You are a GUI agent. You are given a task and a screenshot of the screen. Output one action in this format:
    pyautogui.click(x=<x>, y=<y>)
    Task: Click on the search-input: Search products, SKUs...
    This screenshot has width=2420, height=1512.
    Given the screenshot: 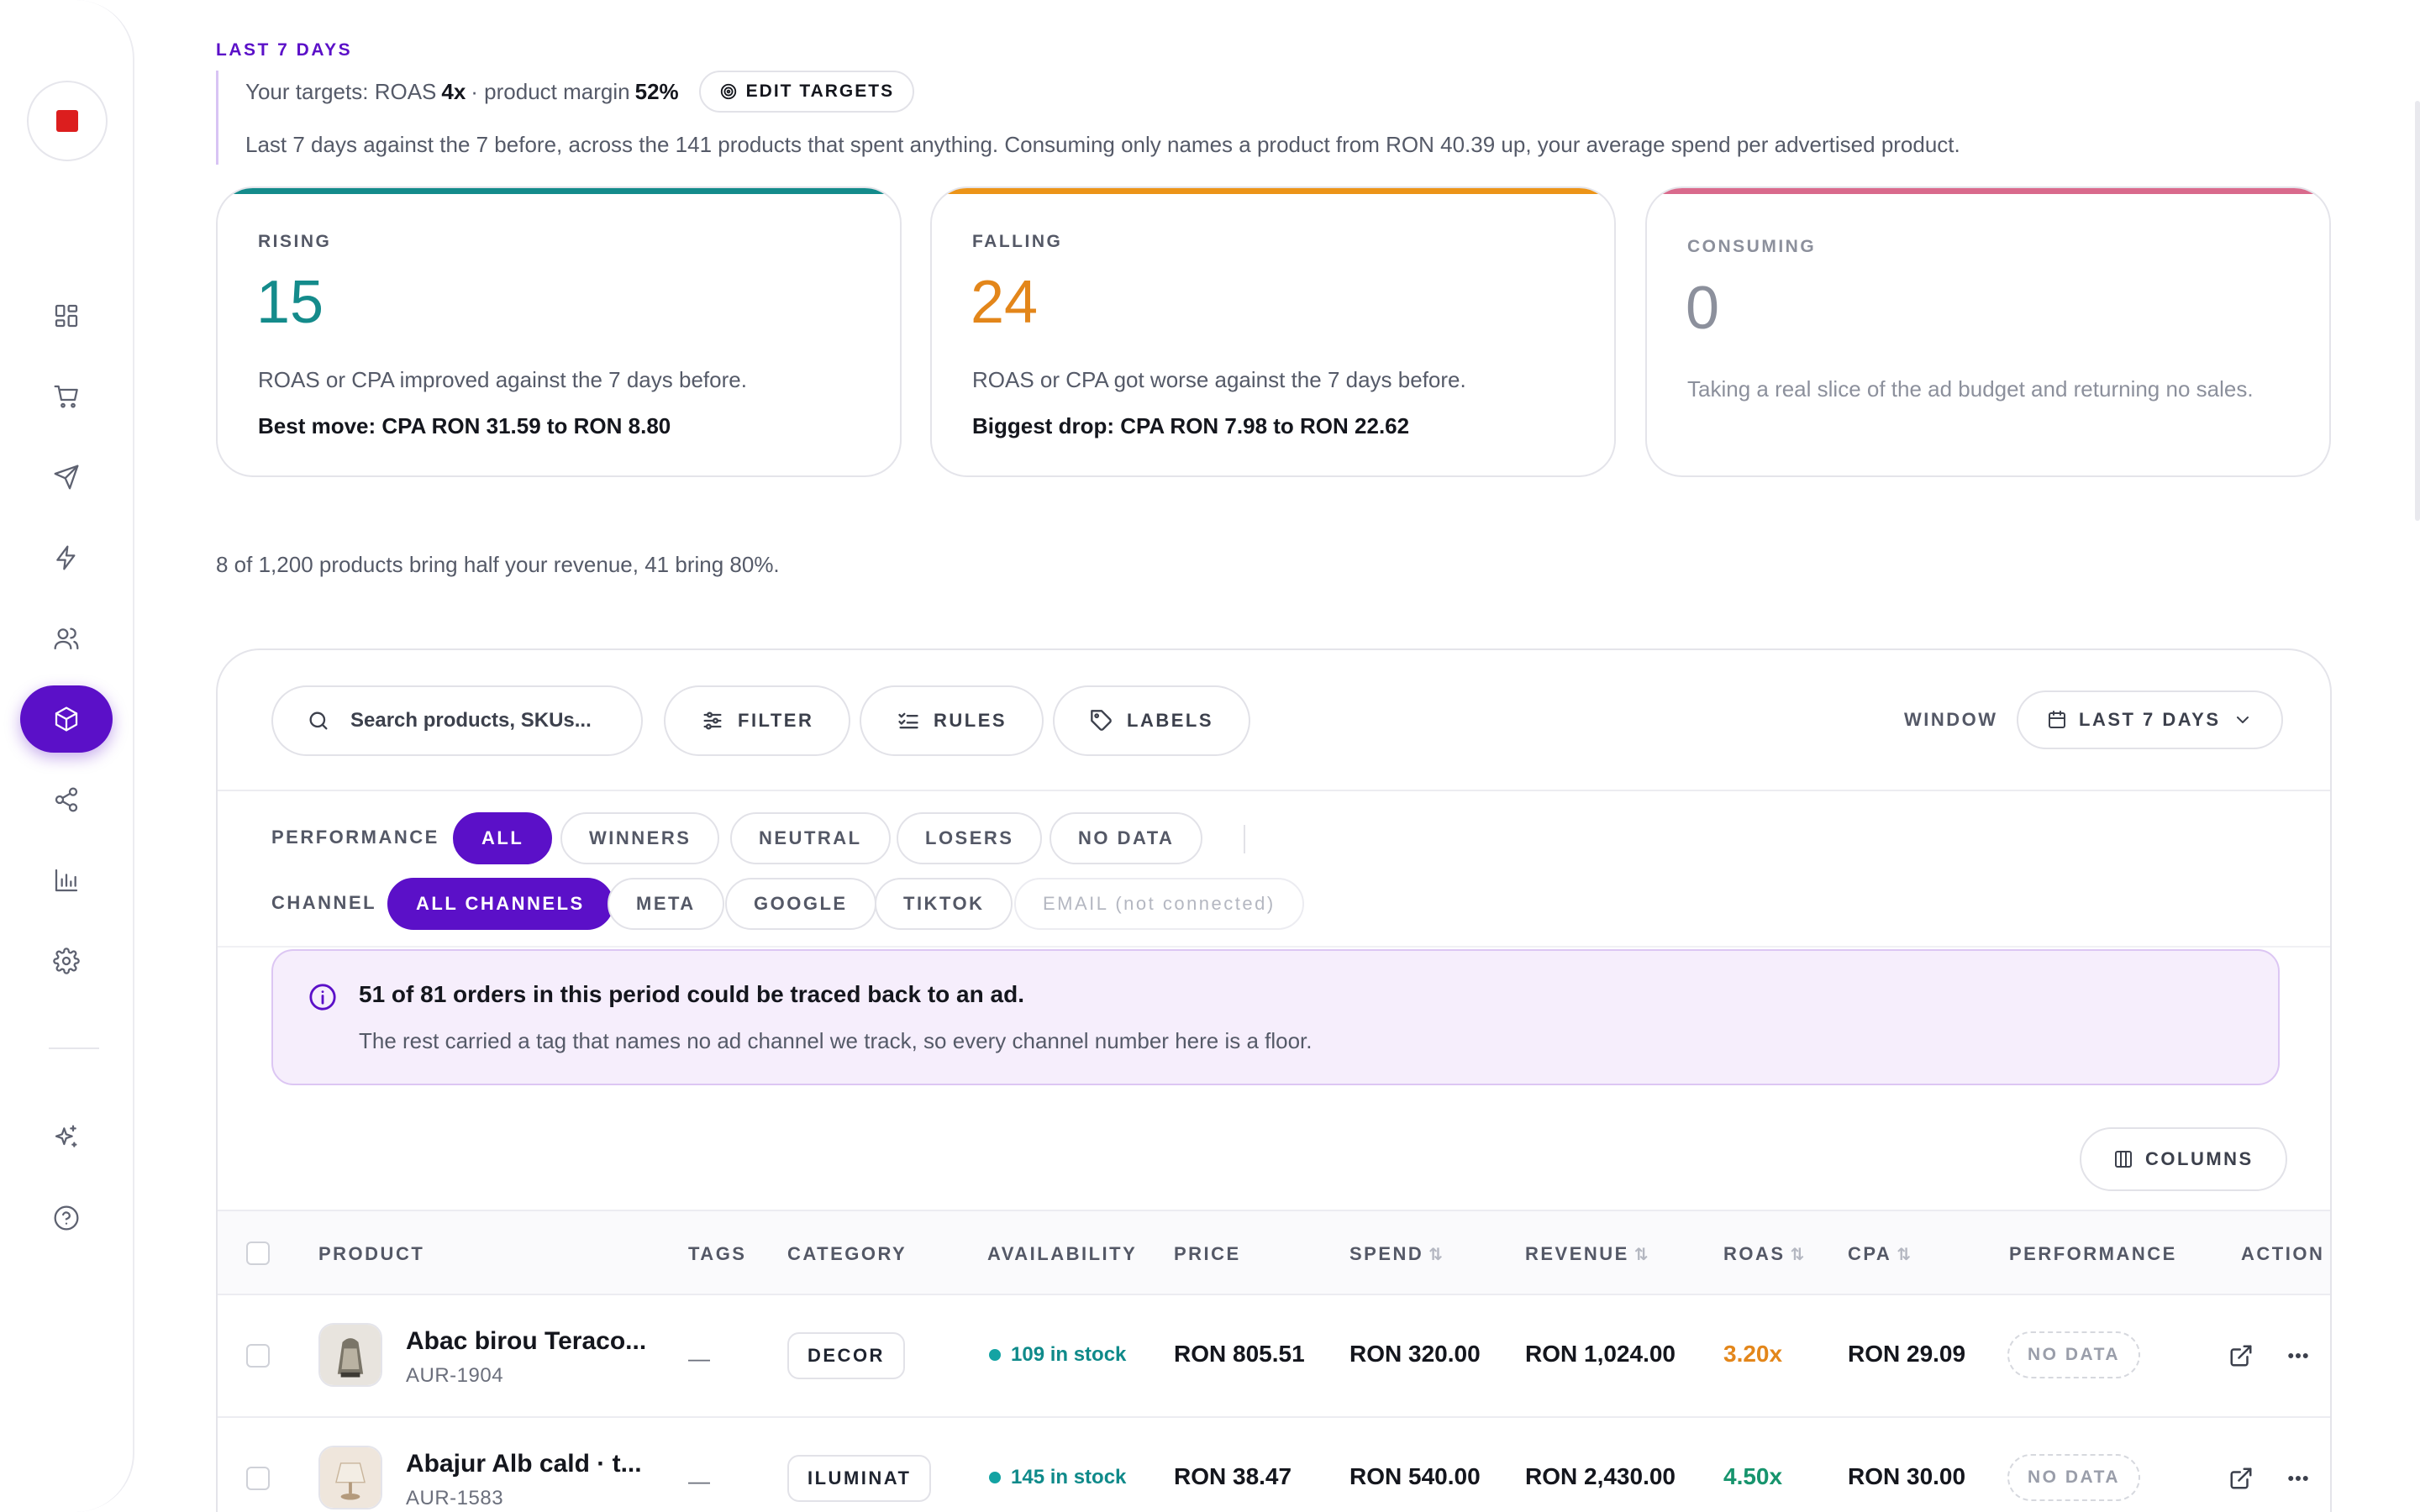 What is the action you would take?
    pyautogui.click(x=471, y=720)
    